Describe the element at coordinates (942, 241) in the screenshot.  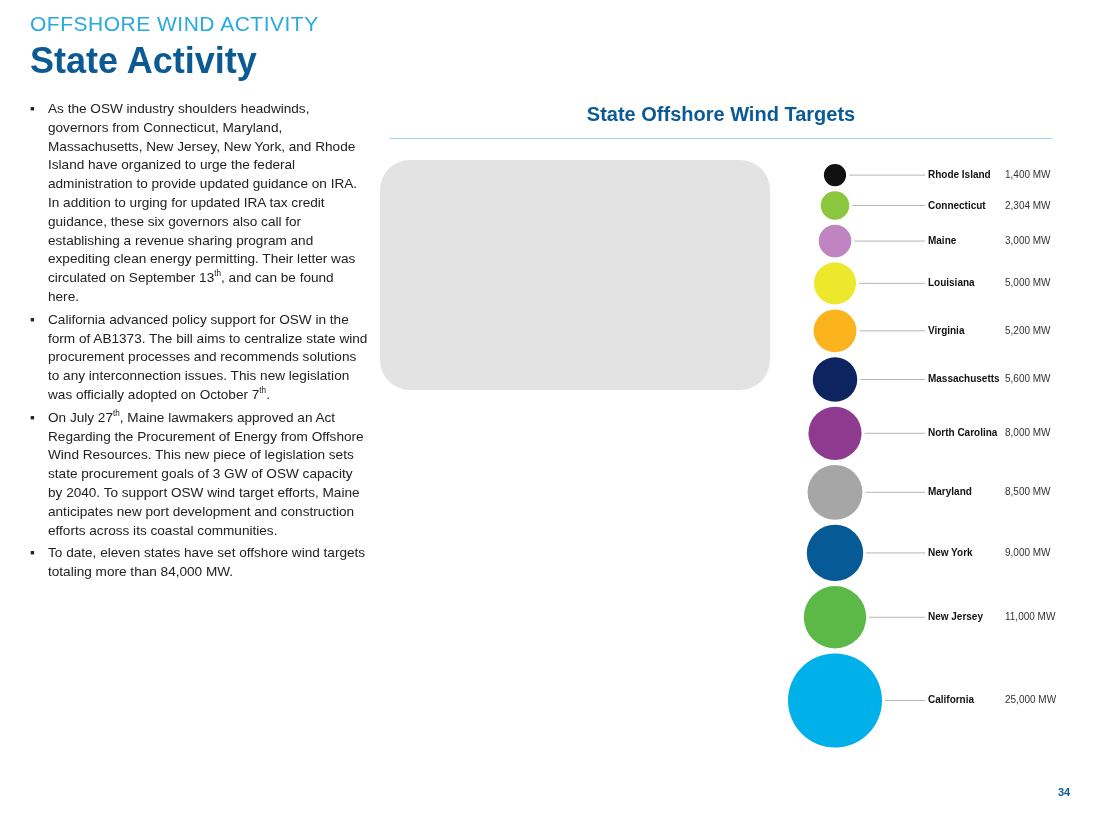
I see `category-label: Maine` at that location.